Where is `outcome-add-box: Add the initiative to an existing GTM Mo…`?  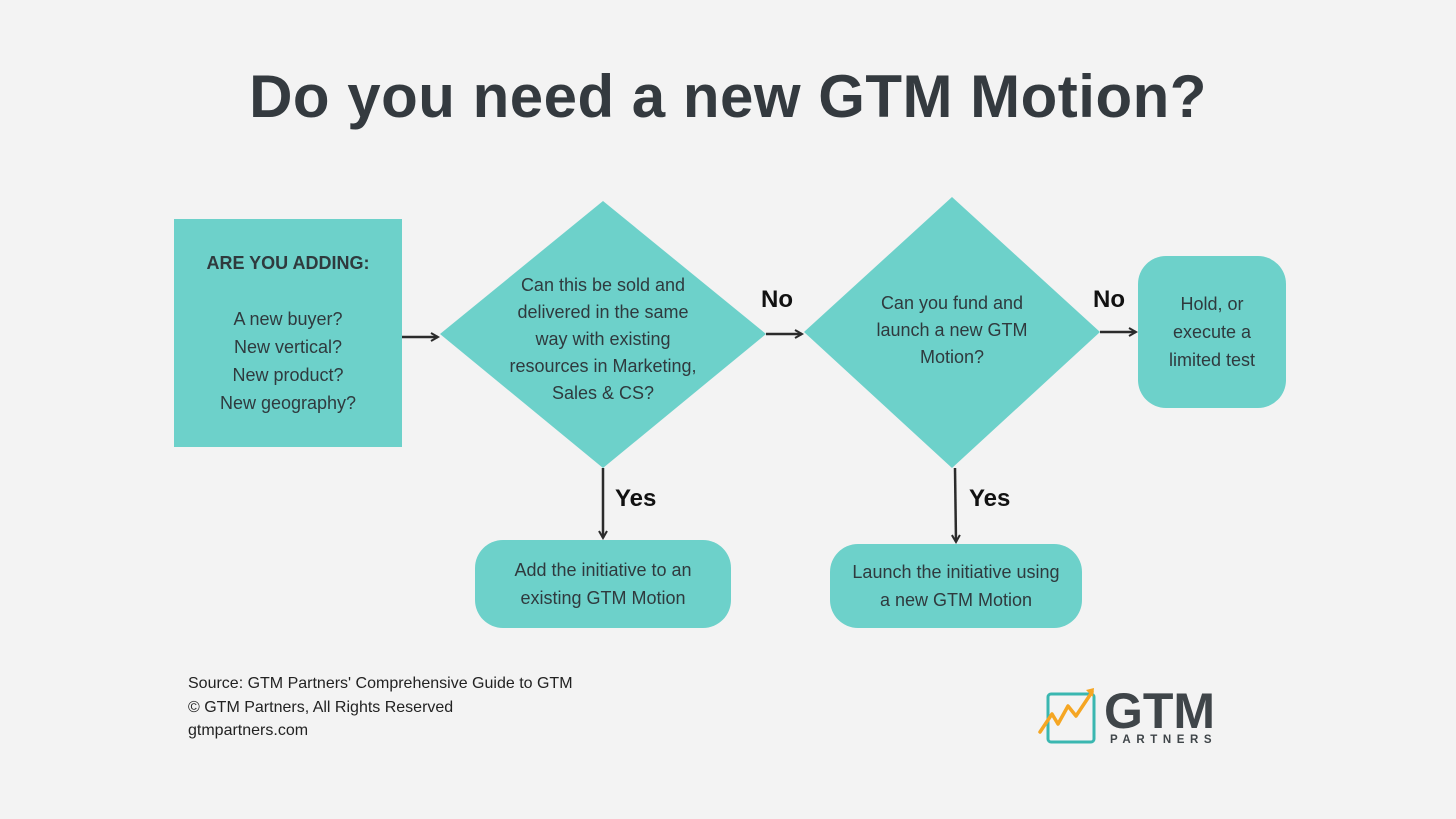
outcome-add-box: Add the initiative to an existing GTM Mo… is located at coordinates (603, 584).